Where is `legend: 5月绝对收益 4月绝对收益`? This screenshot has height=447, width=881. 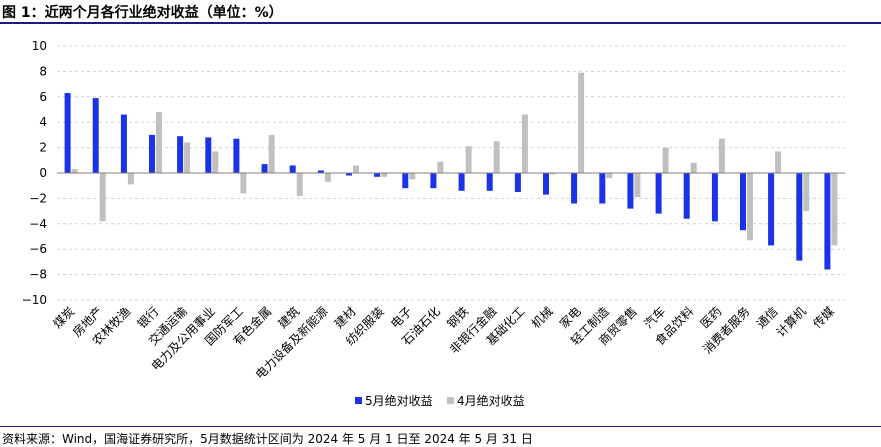
legend: 5月绝对收益 4月绝对收益 is located at coordinates (440, 400).